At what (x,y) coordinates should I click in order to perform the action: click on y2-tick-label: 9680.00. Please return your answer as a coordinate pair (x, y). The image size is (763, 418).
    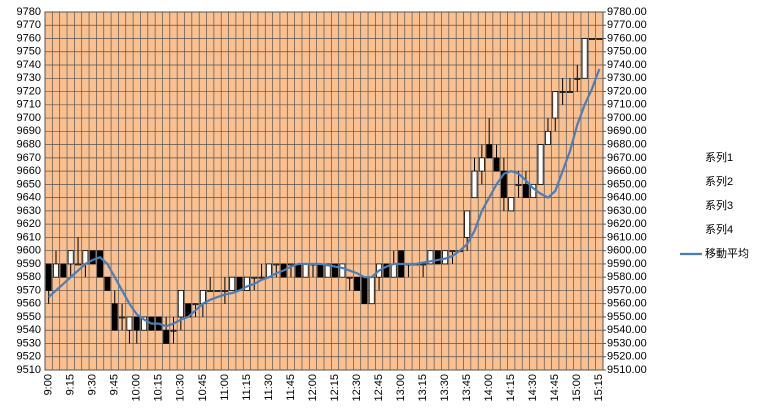
    Looking at the image, I should click on (627, 144).